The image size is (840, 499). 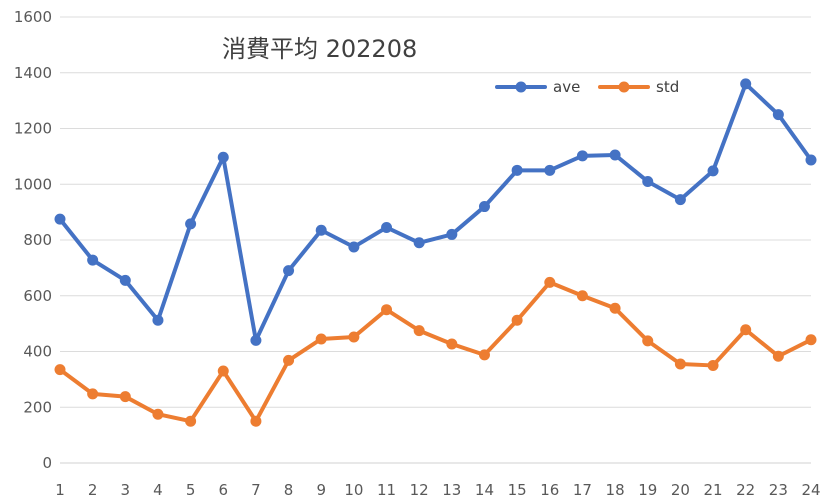 I want to click on chart-title: 消費平均 202208, so click(x=319, y=49).